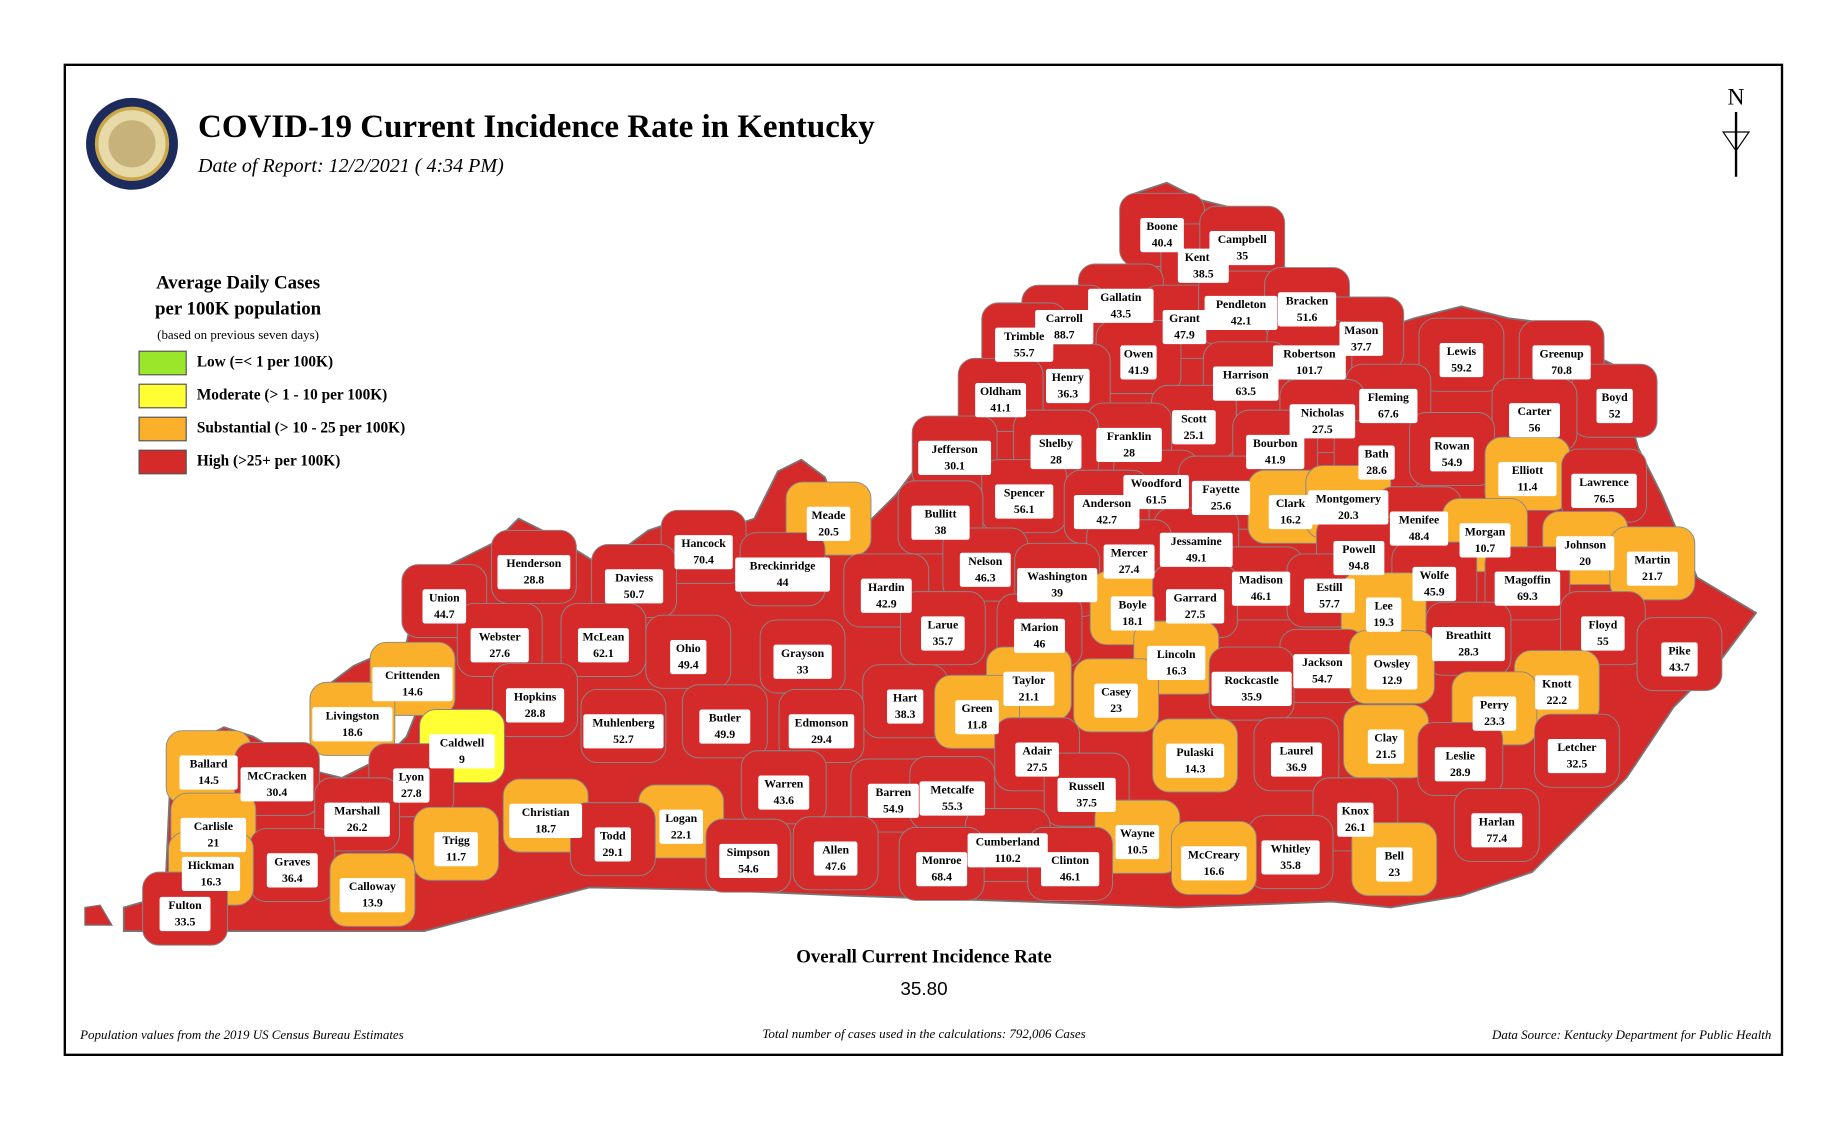  I want to click on county-name: Hancock, so click(703, 543).